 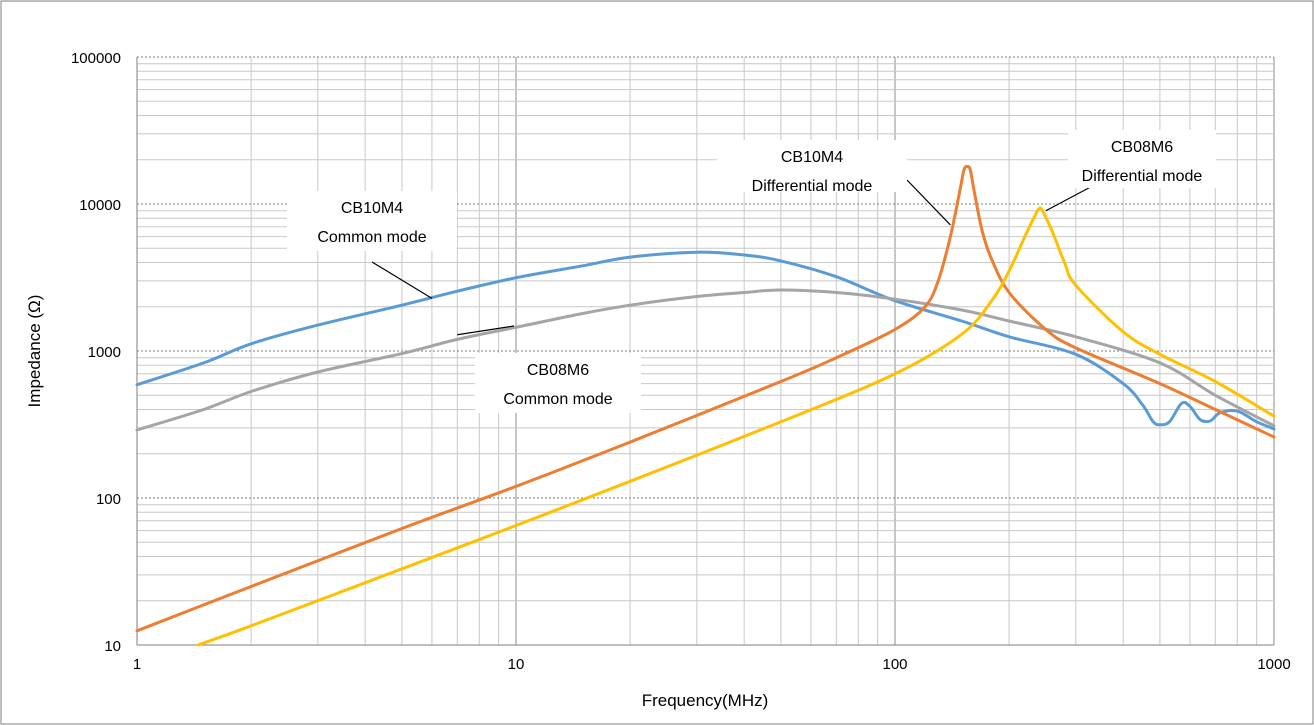 I want to click on x-tick-label: 100, so click(x=894, y=664).